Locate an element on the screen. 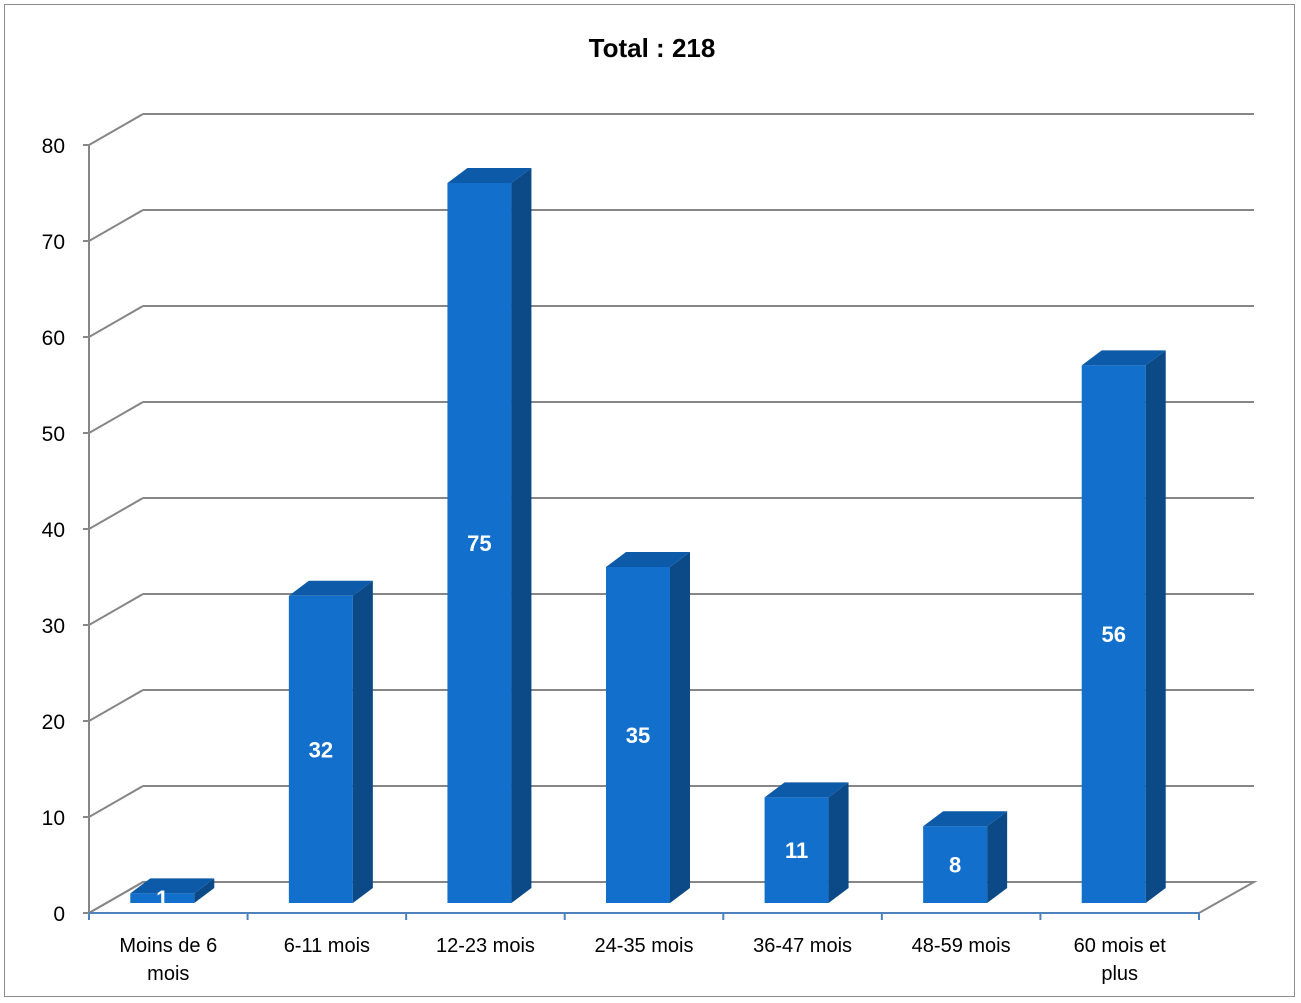 Image resolution: width=1301 pixels, height=1003 pixels. data-label: 75 is located at coordinates (479, 543).